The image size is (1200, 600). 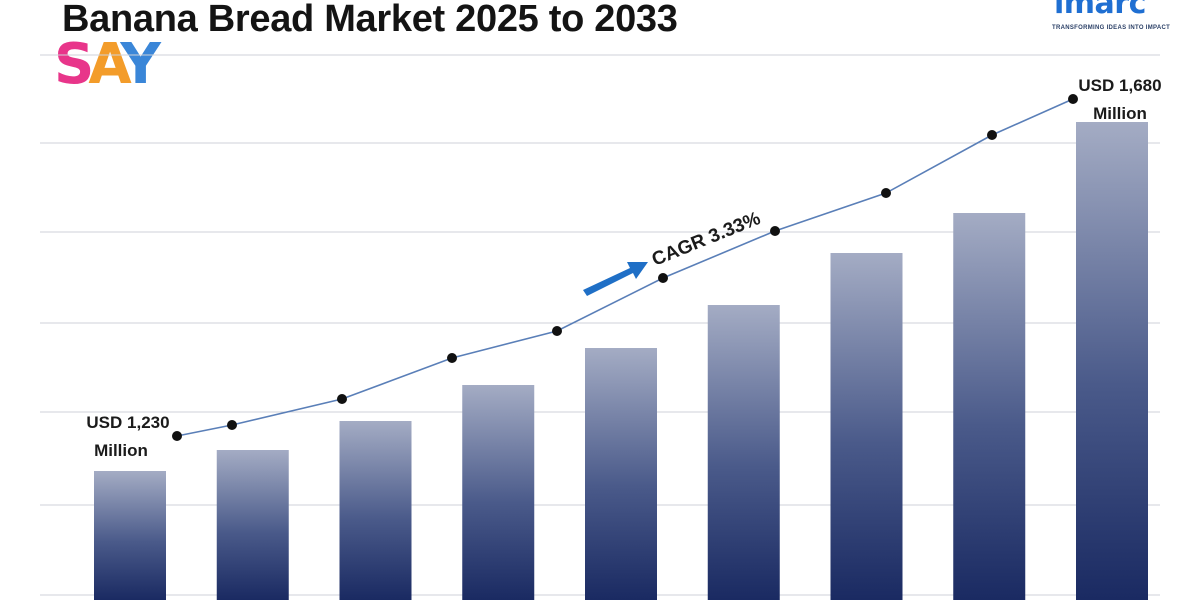 I want to click on chart-title: Banana Bread Market 2025 to 2033, so click(x=370, y=20).